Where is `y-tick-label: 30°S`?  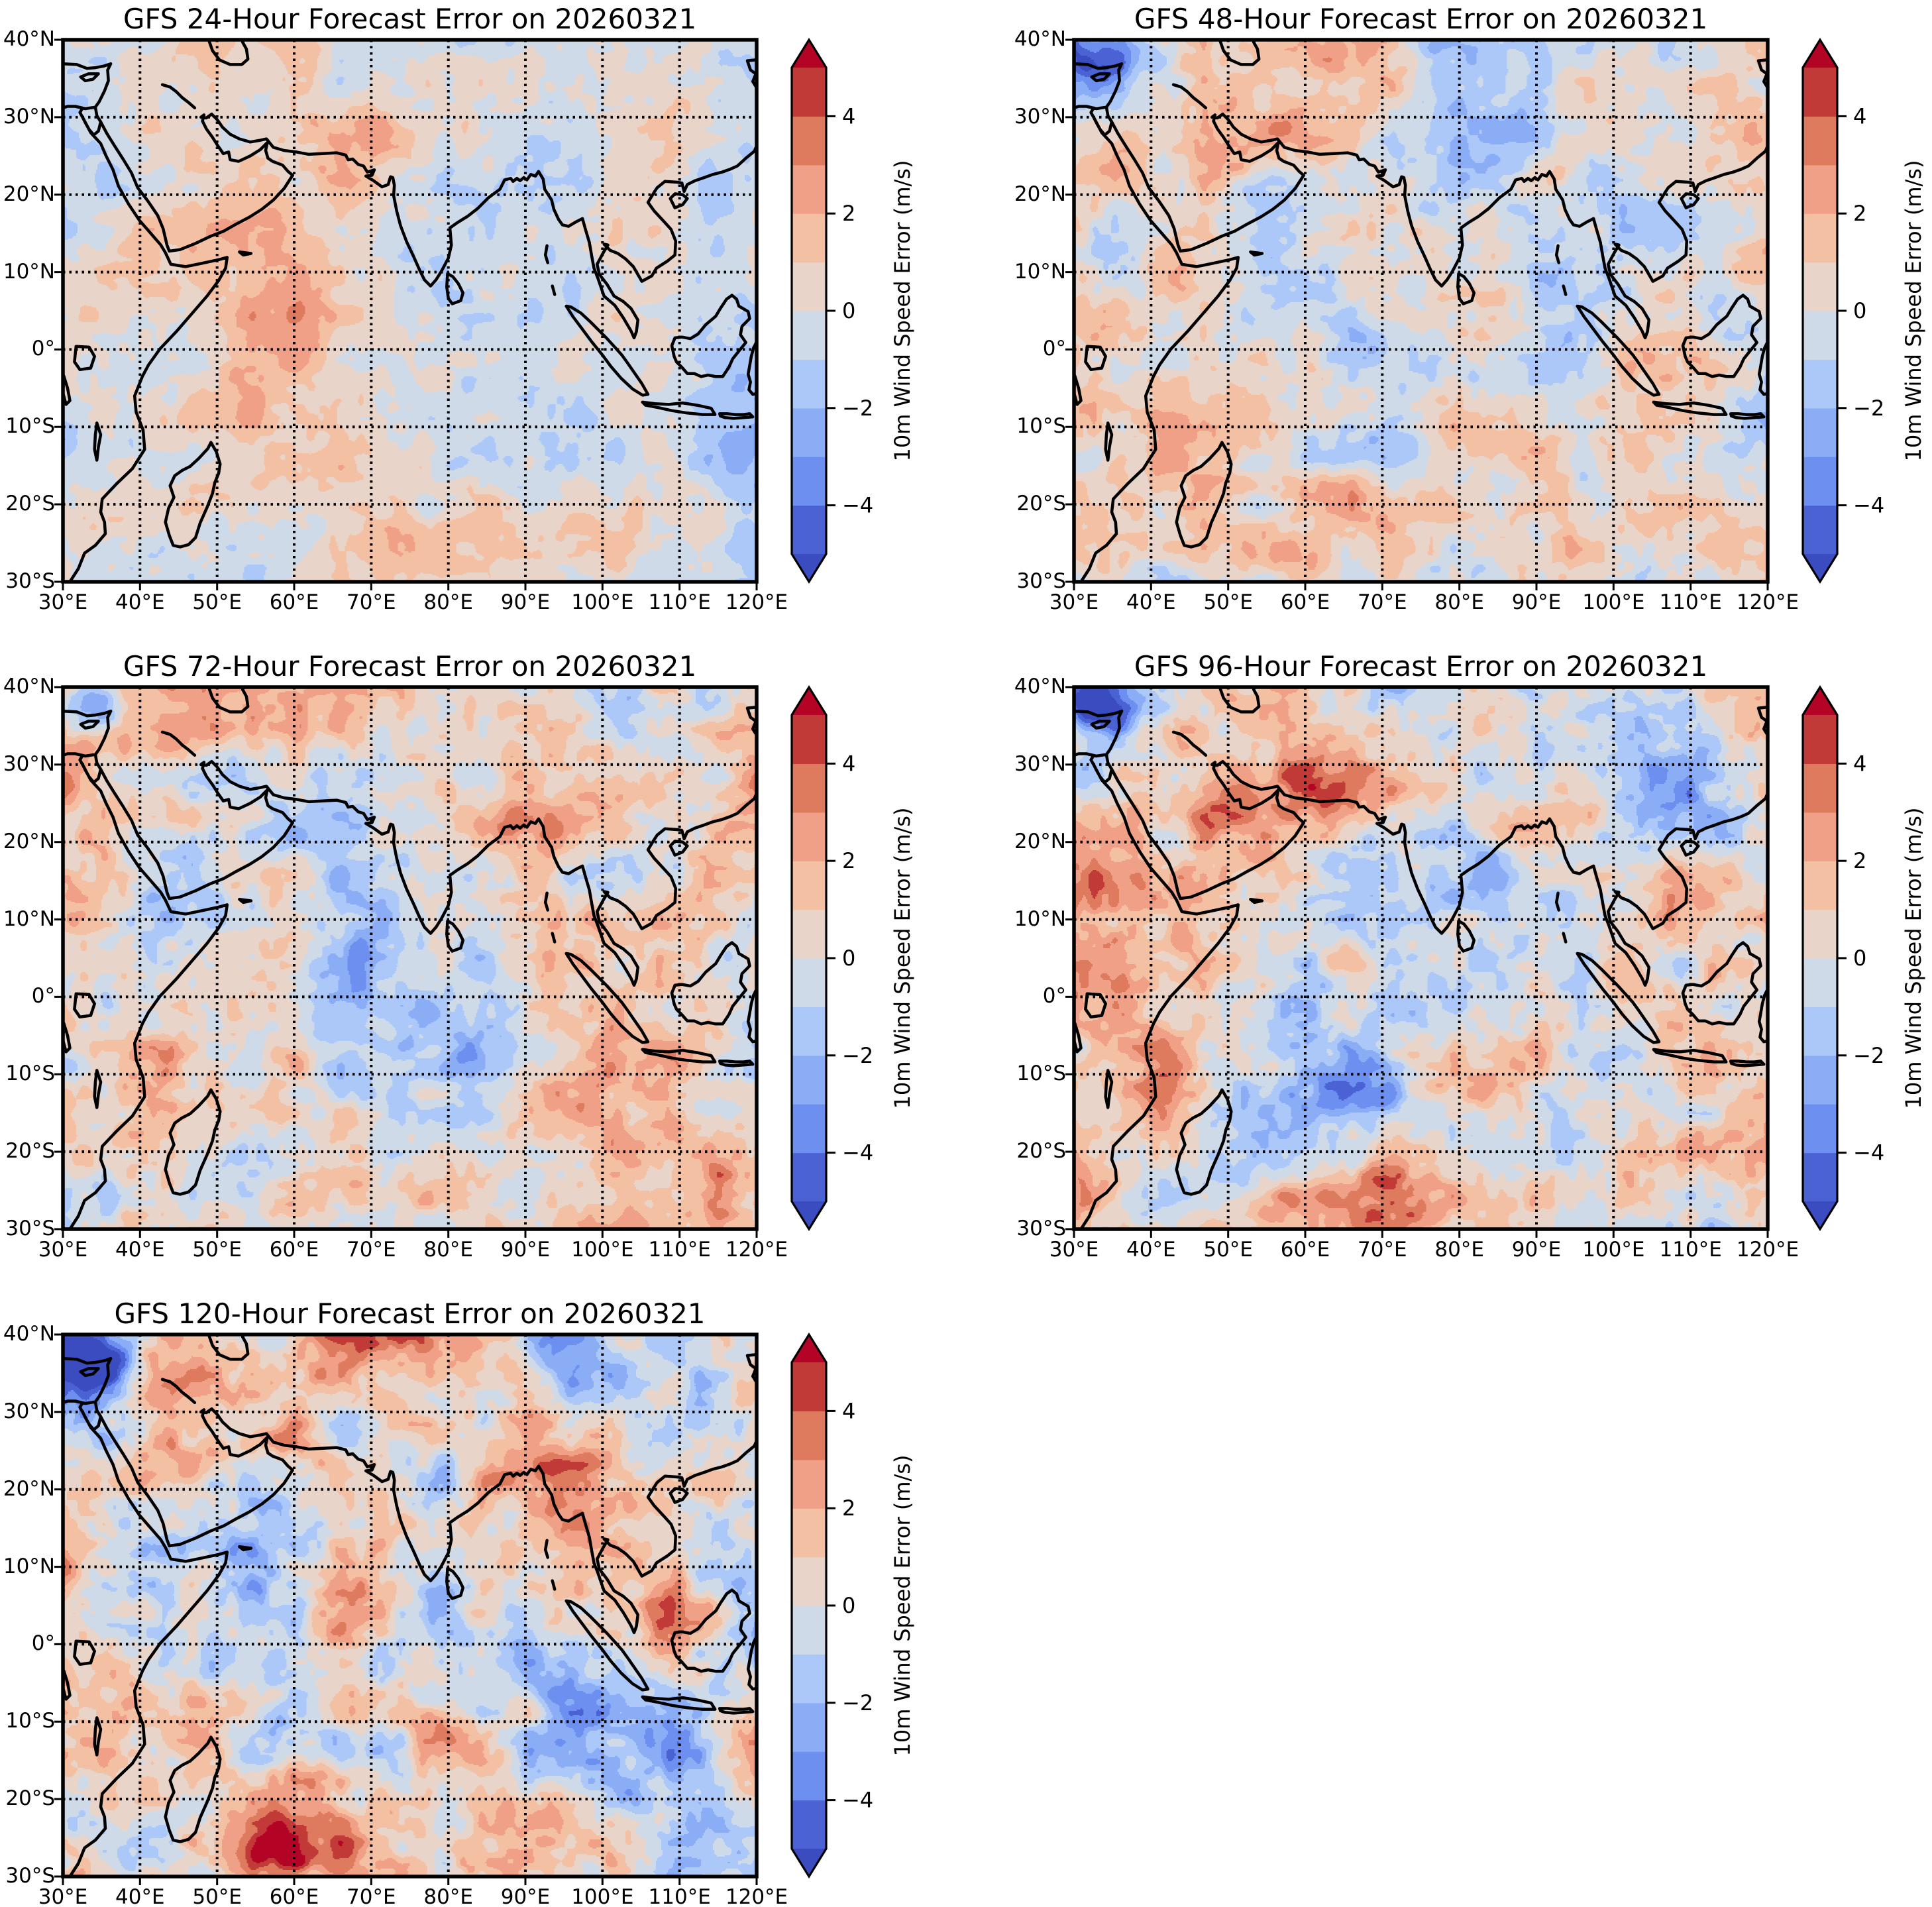 y-tick-label: 30°S is located at coordinates (30, 581).